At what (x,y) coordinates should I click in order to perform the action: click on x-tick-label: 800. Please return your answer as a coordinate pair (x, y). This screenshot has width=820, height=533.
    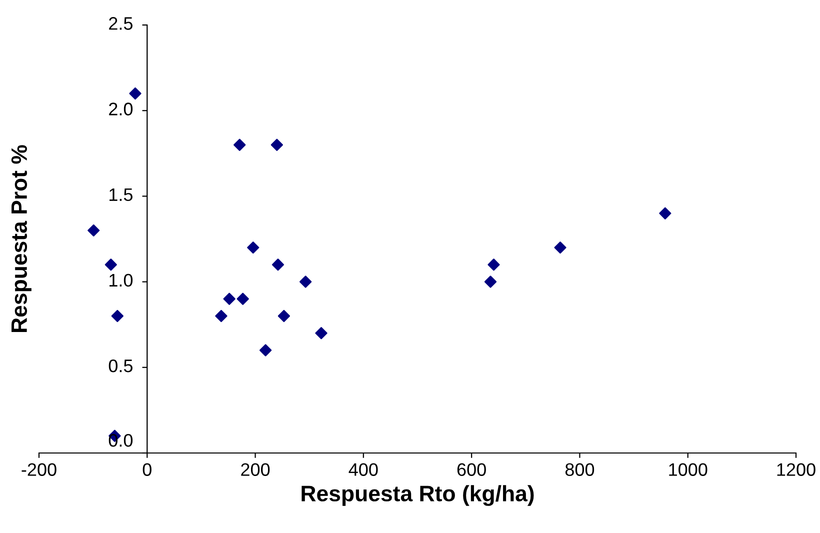
    Looking at the image, I should click on (579, 469).